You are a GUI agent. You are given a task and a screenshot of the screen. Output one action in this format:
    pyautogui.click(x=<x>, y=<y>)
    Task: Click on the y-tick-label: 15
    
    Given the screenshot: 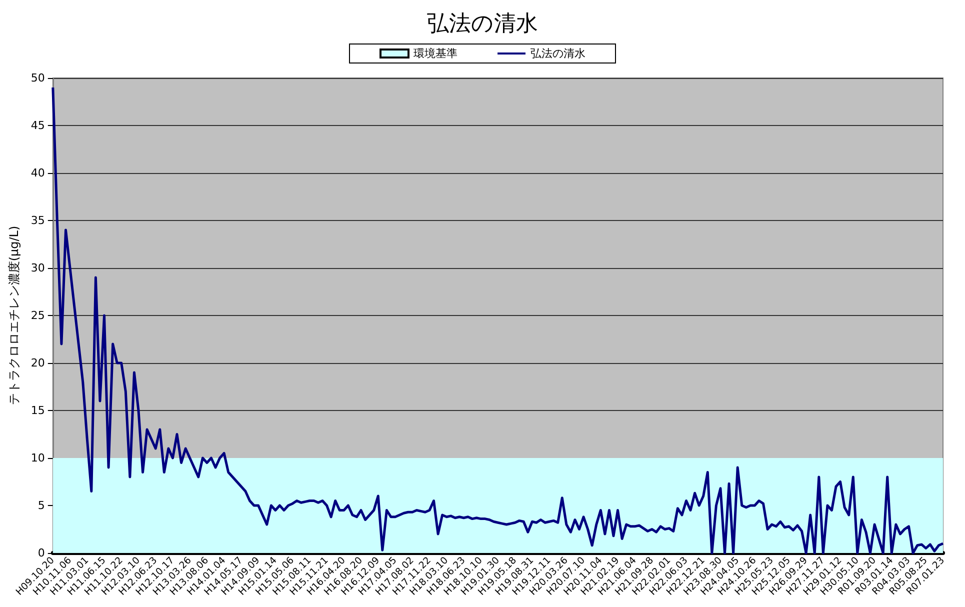 What is the action you would take?
    pyautogui.click(x=37, y=410)
    